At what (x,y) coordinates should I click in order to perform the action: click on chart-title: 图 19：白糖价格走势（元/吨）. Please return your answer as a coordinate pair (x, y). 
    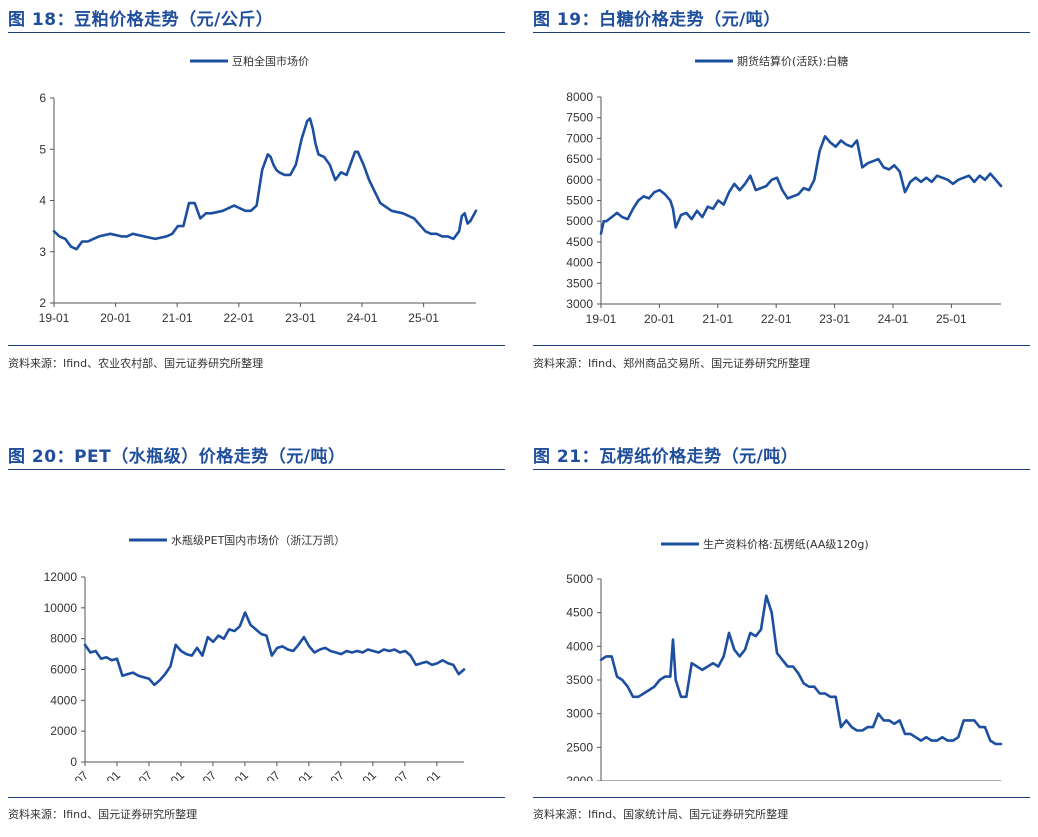
    Looking at the image, I should click on (657, 20).